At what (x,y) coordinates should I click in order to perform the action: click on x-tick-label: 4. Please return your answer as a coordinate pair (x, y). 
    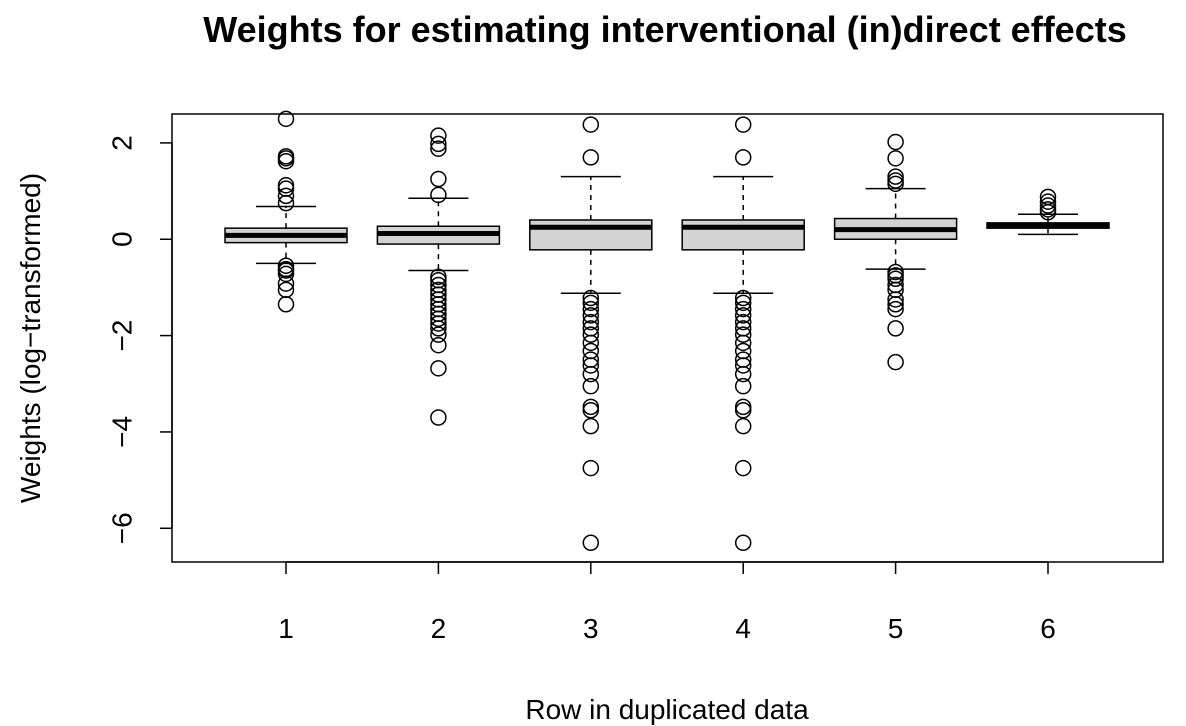
    Looking at the image, I should click on (743, 628).